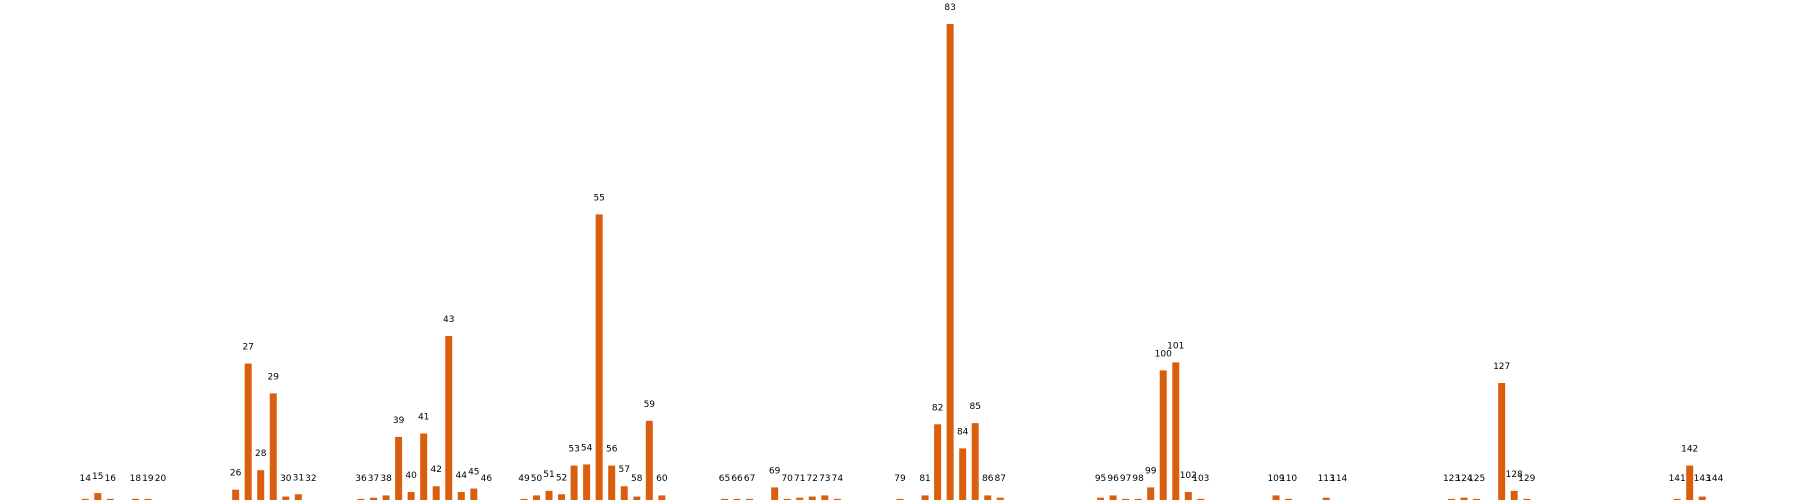  Describe the element at coordinates (236, 474) in the screenshot. I see `bar-label: 26` at that location.